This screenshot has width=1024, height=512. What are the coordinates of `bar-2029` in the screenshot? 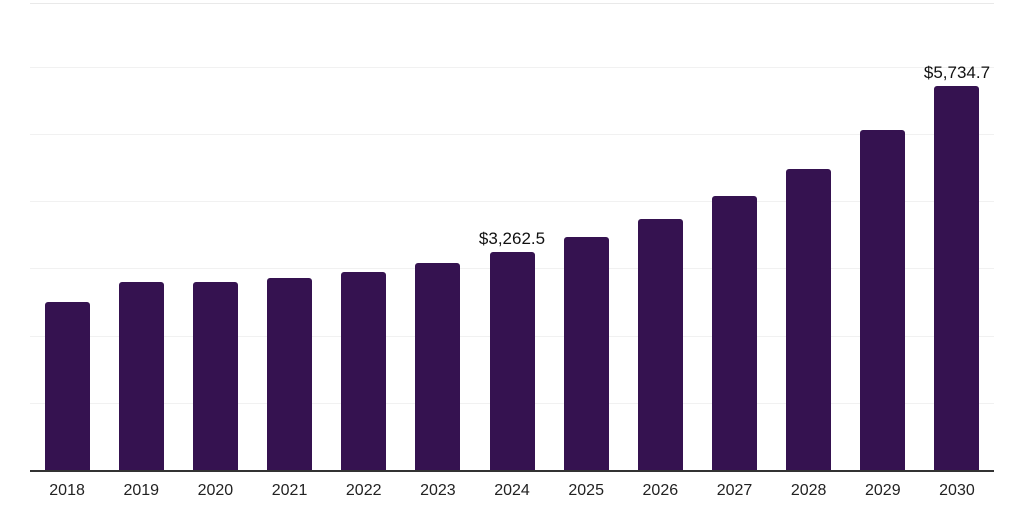 It's located at (883, 300).